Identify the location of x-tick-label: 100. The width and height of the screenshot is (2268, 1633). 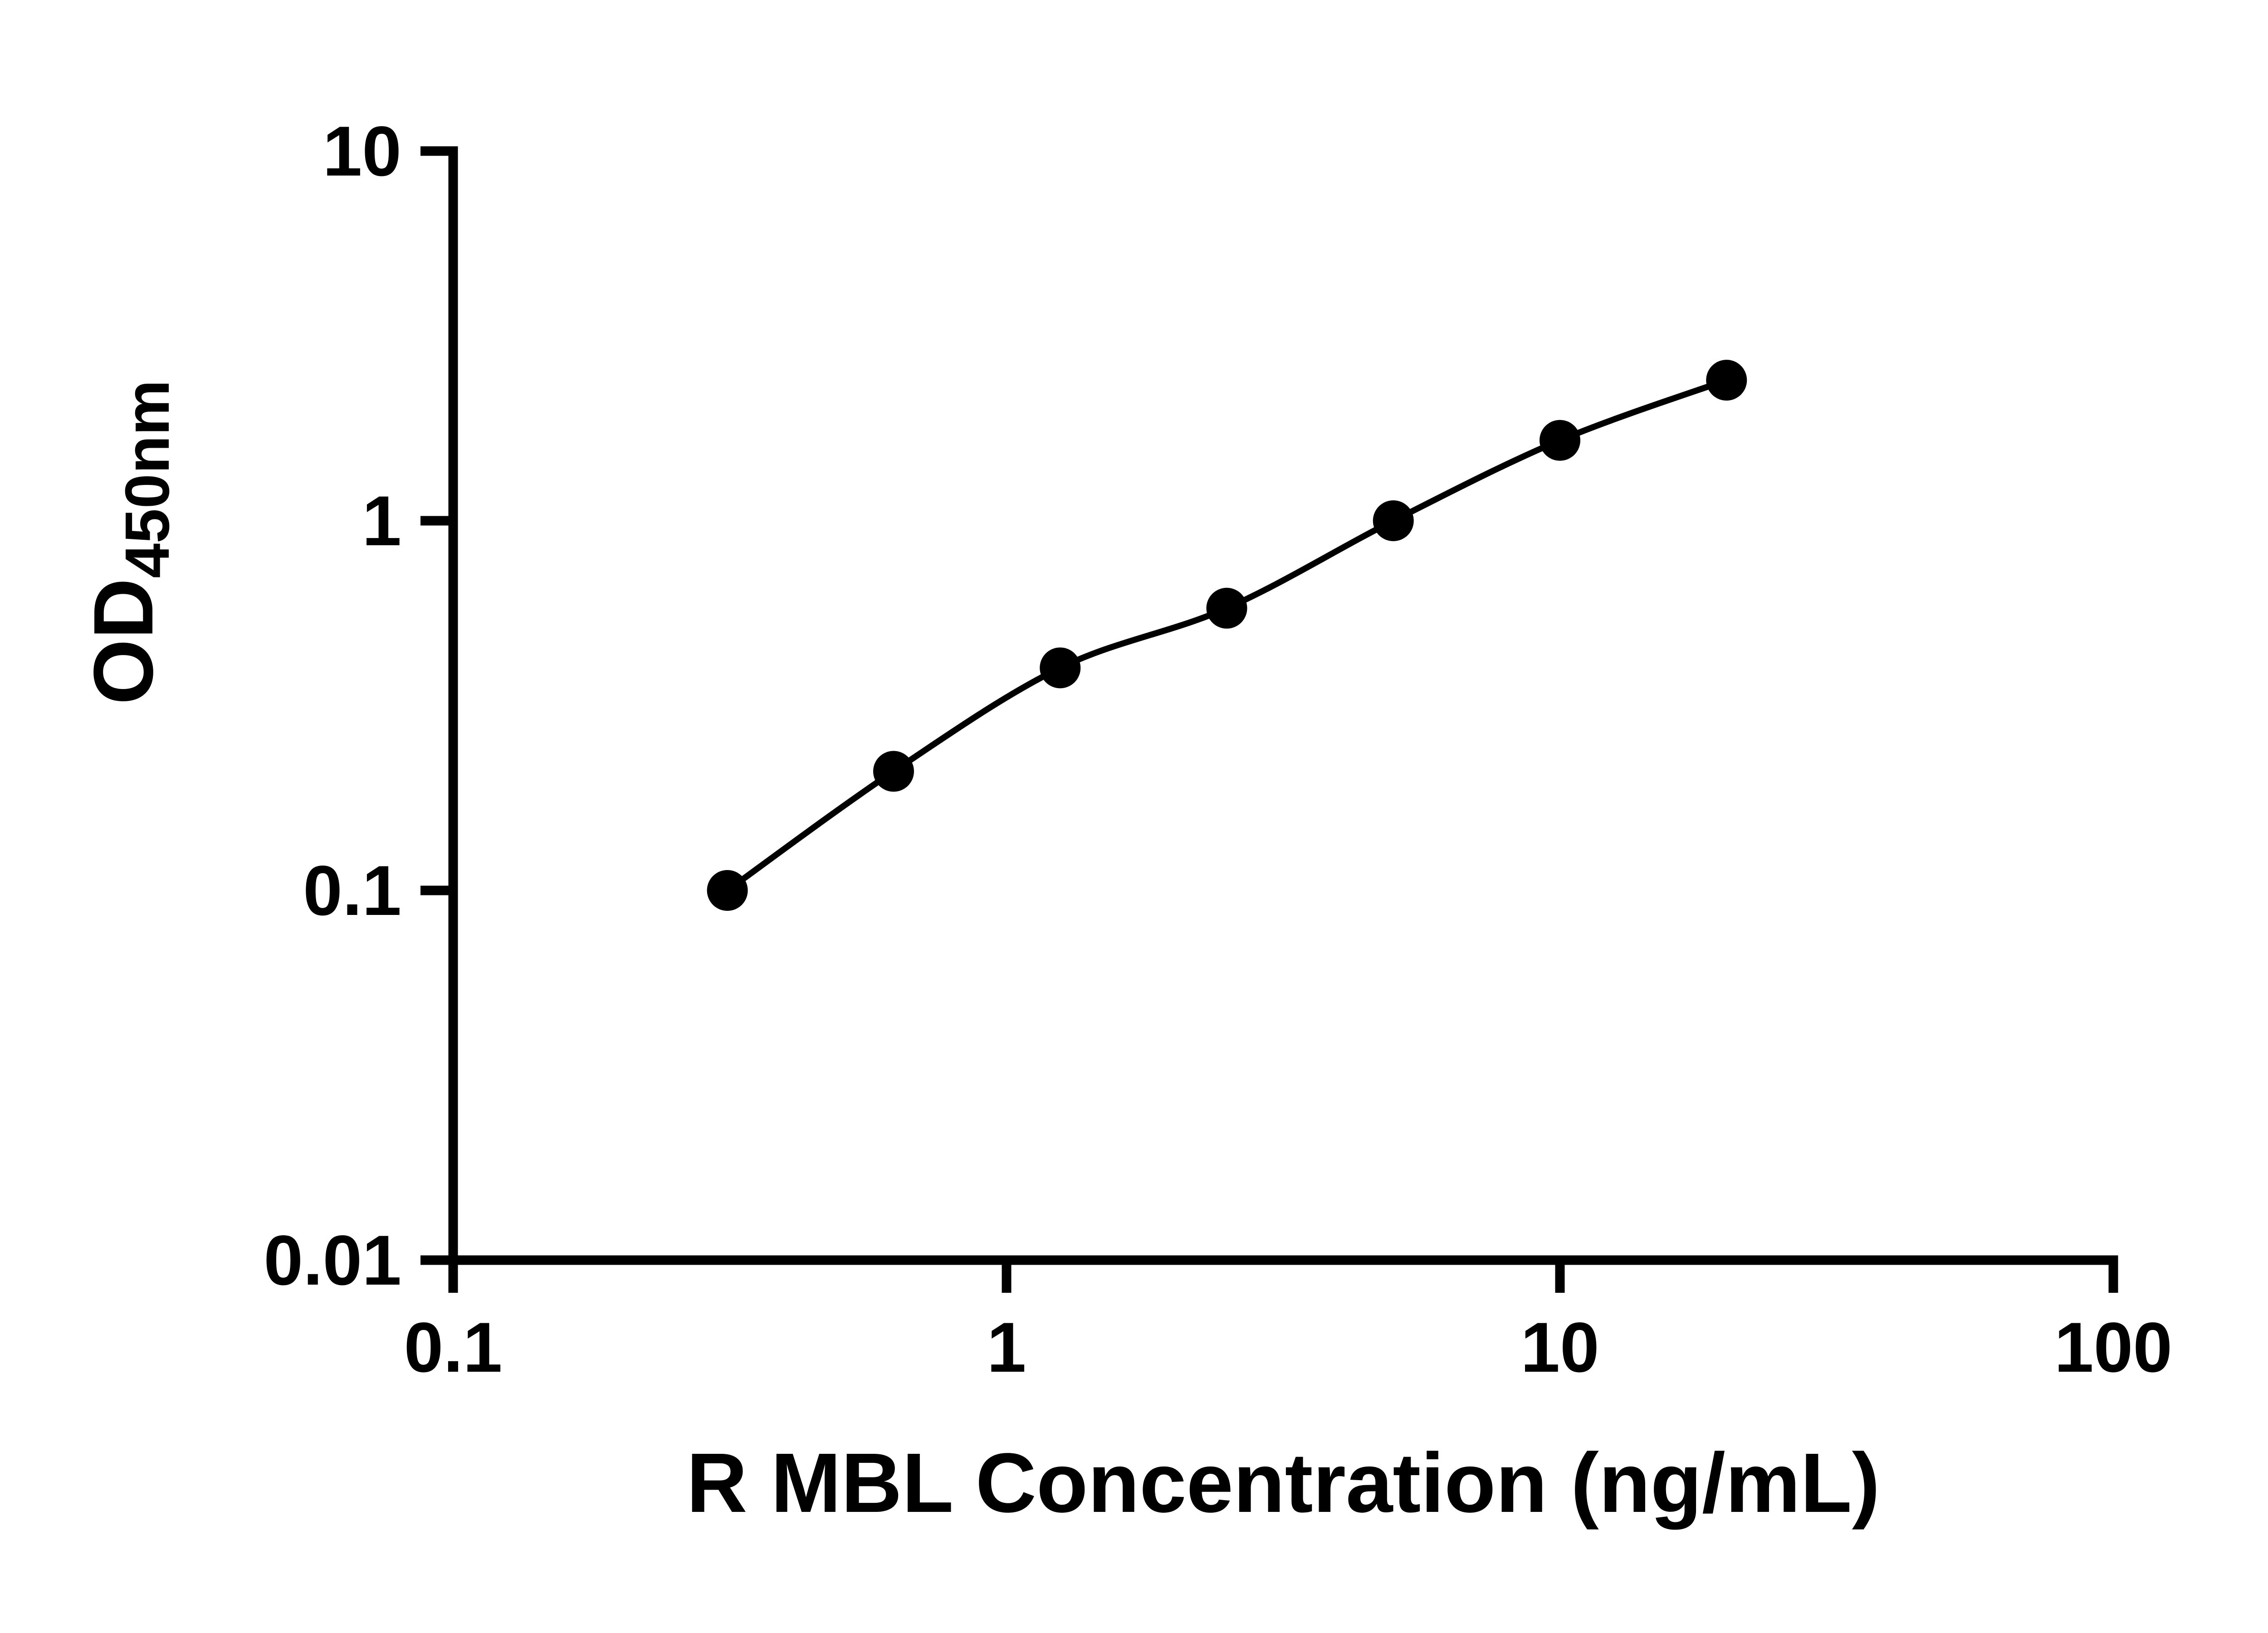
(2113, 1347).